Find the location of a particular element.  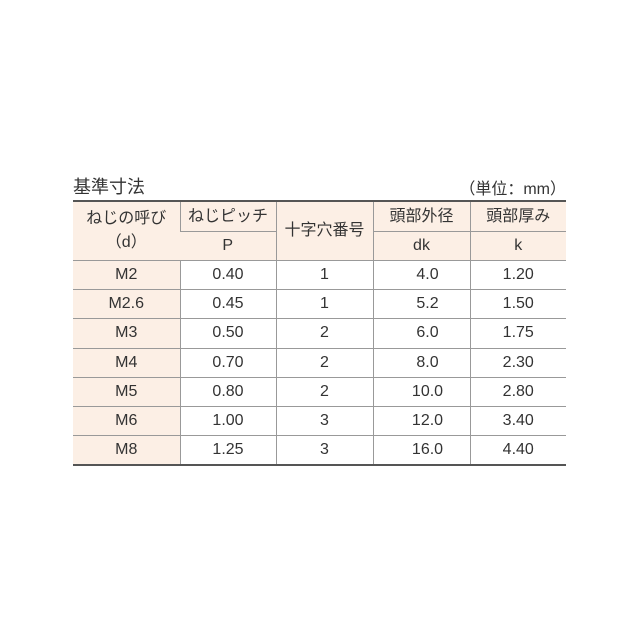

cell-head-diameter: 8.0 is located at coordinates (421, 363).